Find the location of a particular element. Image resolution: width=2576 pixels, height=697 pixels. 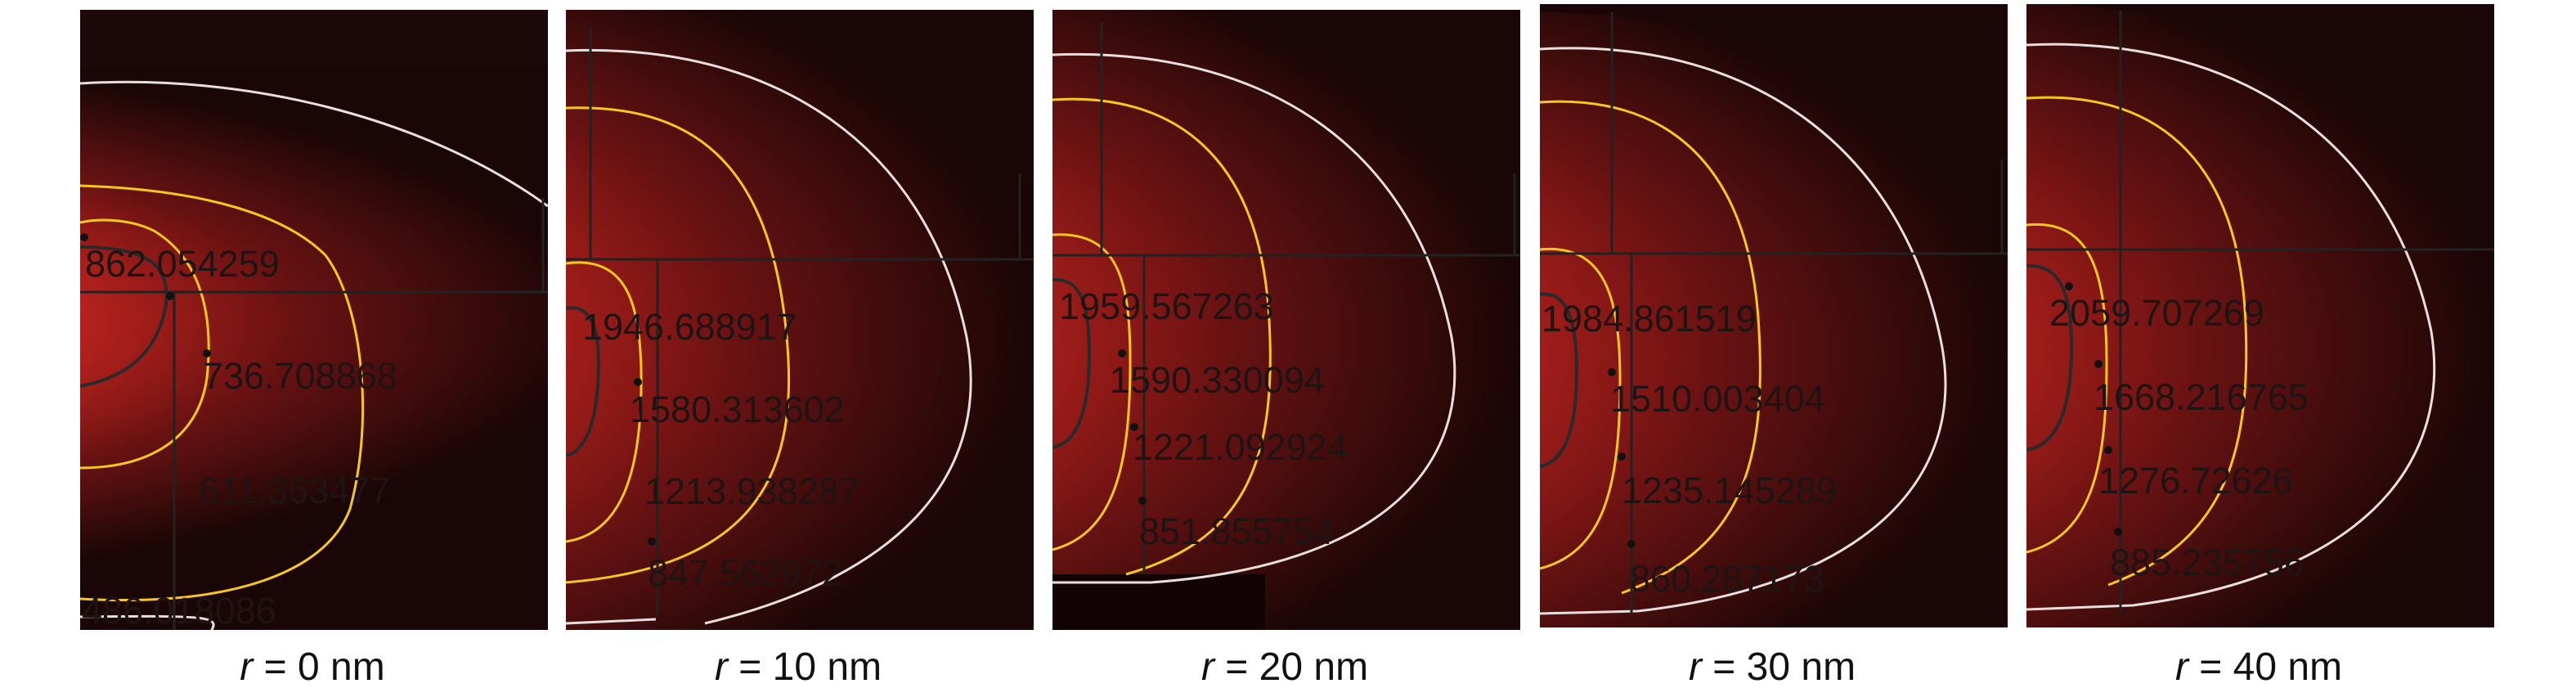

contour-label: 486.018086 is located at coordinates (179, 610).